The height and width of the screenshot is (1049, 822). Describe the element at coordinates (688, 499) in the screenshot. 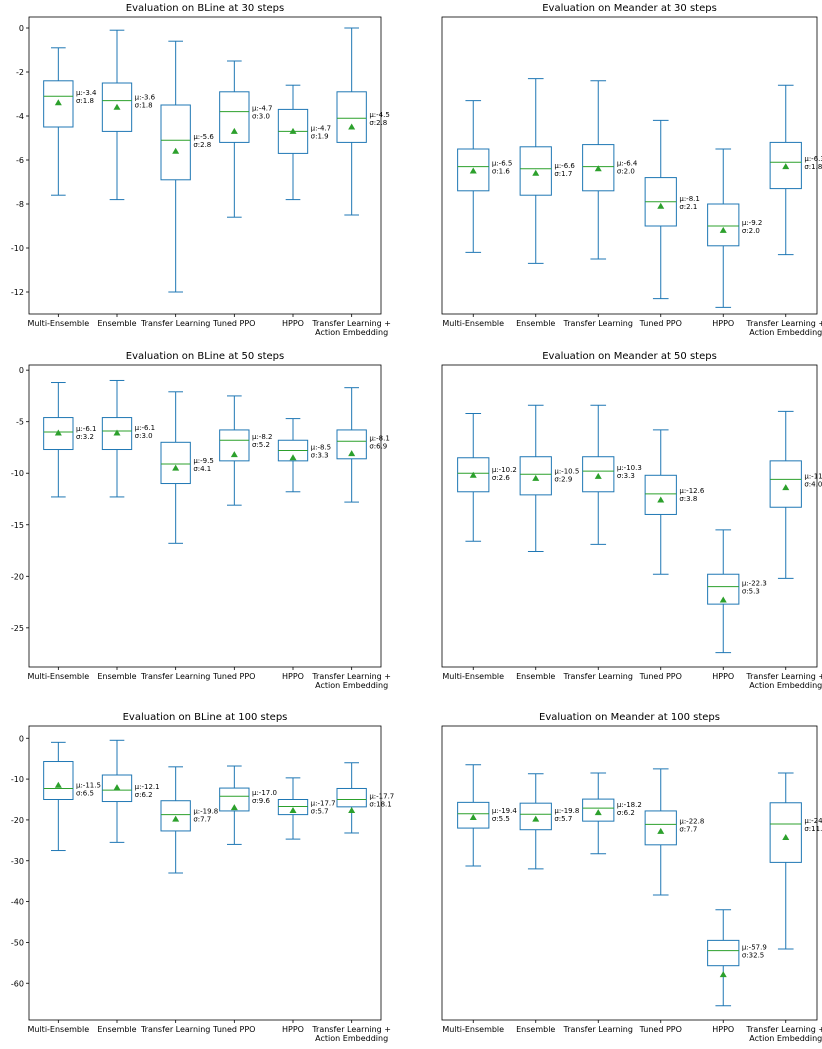

I see `std-annotation: σ:3.8` at that location.